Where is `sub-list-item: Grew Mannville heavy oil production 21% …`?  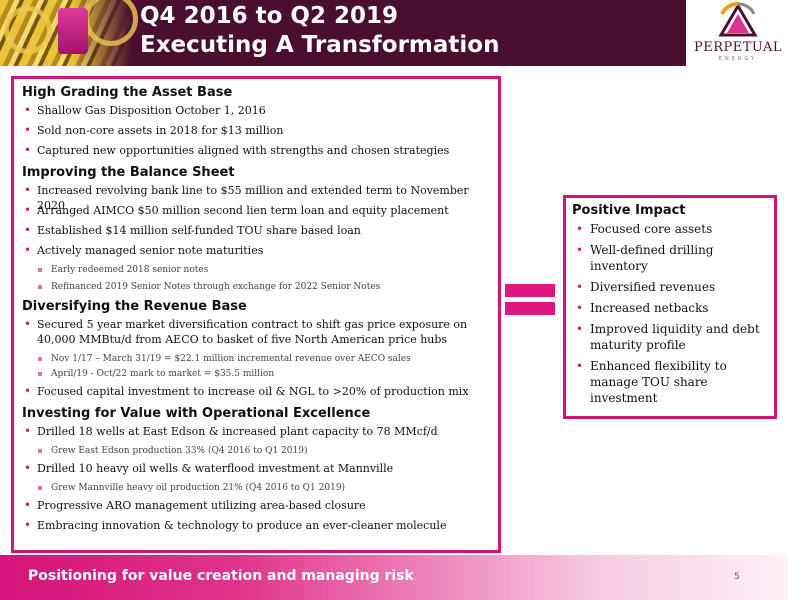 sub-list-item: Grew Mannville heavy oil production 21% … is located at coordinates (260, 489).